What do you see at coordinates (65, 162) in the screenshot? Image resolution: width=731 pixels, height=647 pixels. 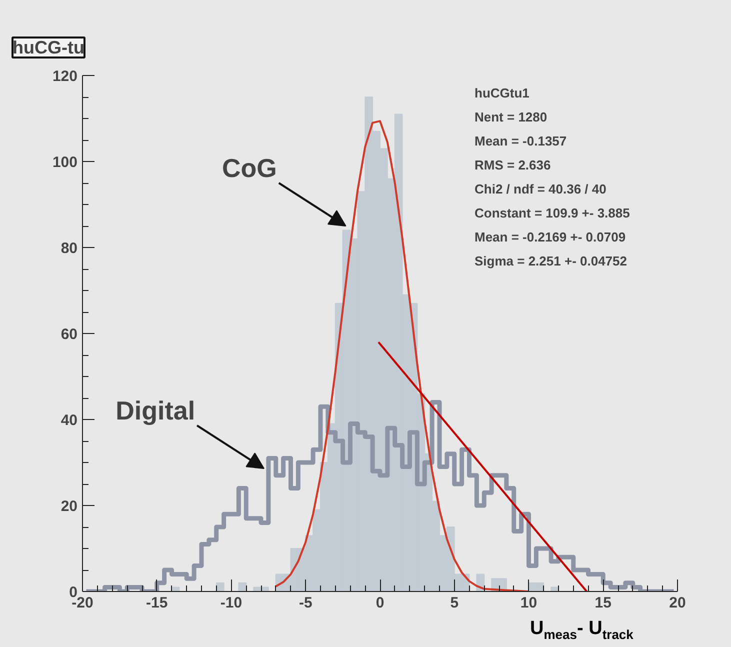 I see `y-tick-label: 100` at bounding box center [65, 162].